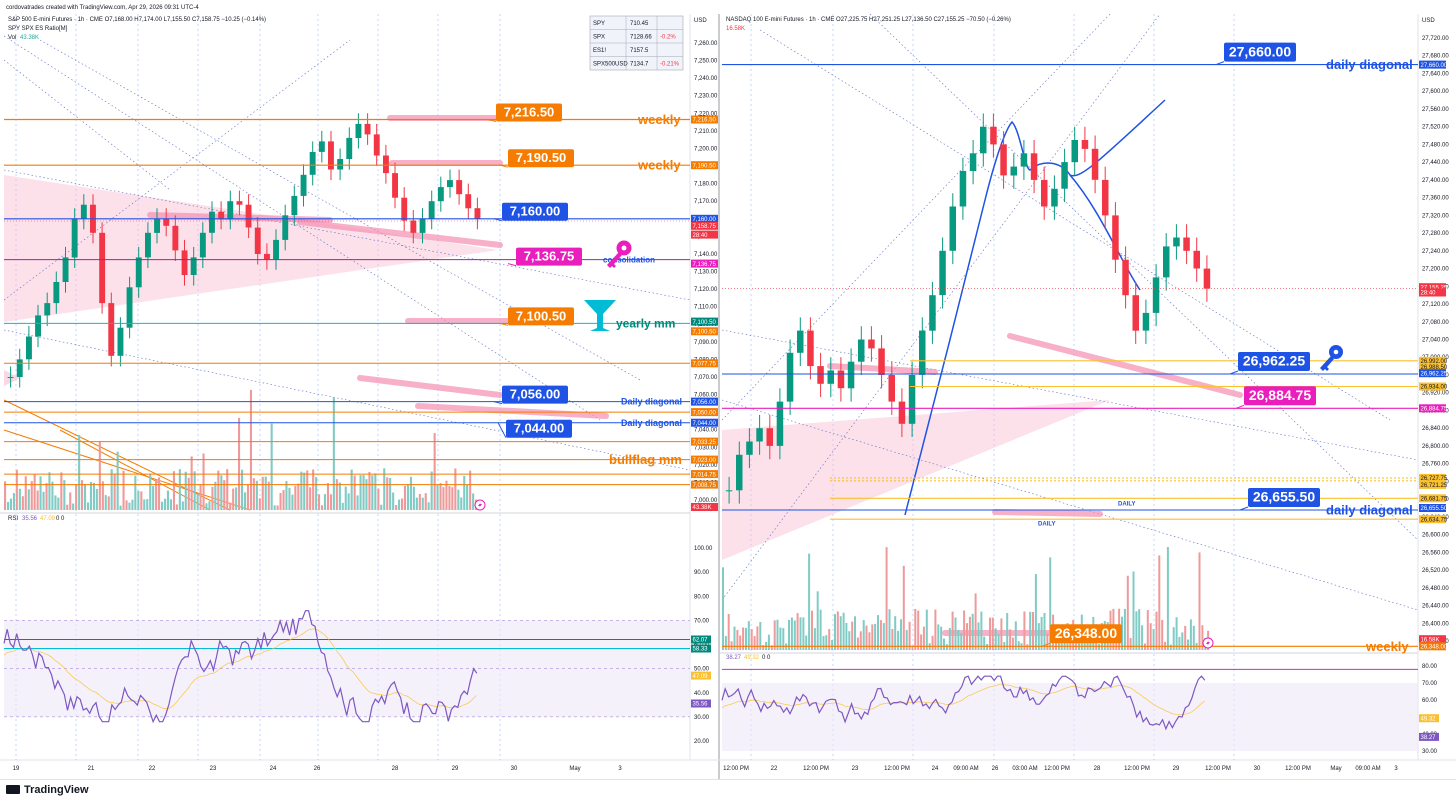 The height and width of the screenshot is (804, 1456). Describe the element at coordinates (1260, 51) in the screenshot. I see `callout-label: 27,660.00` at that location.